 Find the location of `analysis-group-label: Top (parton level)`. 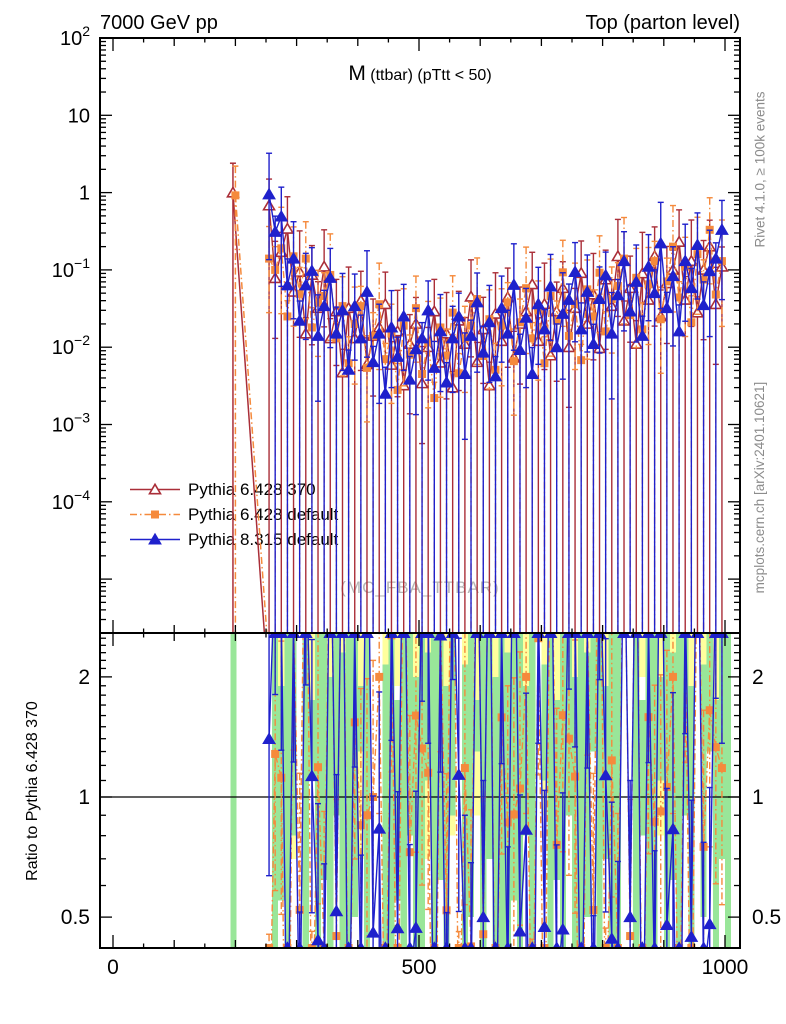

analysis-group-label: Top (parton level) is located at coordinates (662, 23).